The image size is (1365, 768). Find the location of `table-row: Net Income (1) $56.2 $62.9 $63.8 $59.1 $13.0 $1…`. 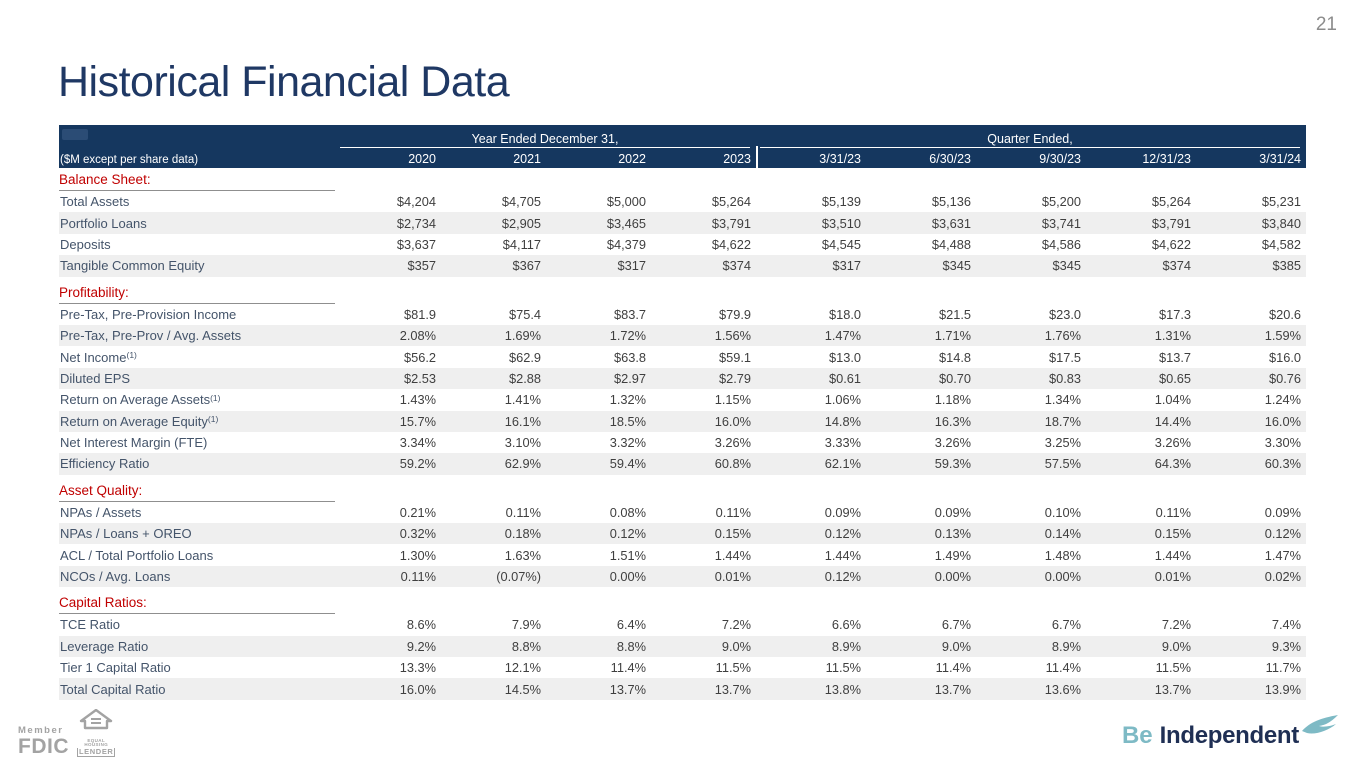

table-row: Net Income (1) $56.2 $62.9 $63.8 $59.1 $13.0 $1… is located at coordinates (682, 356).